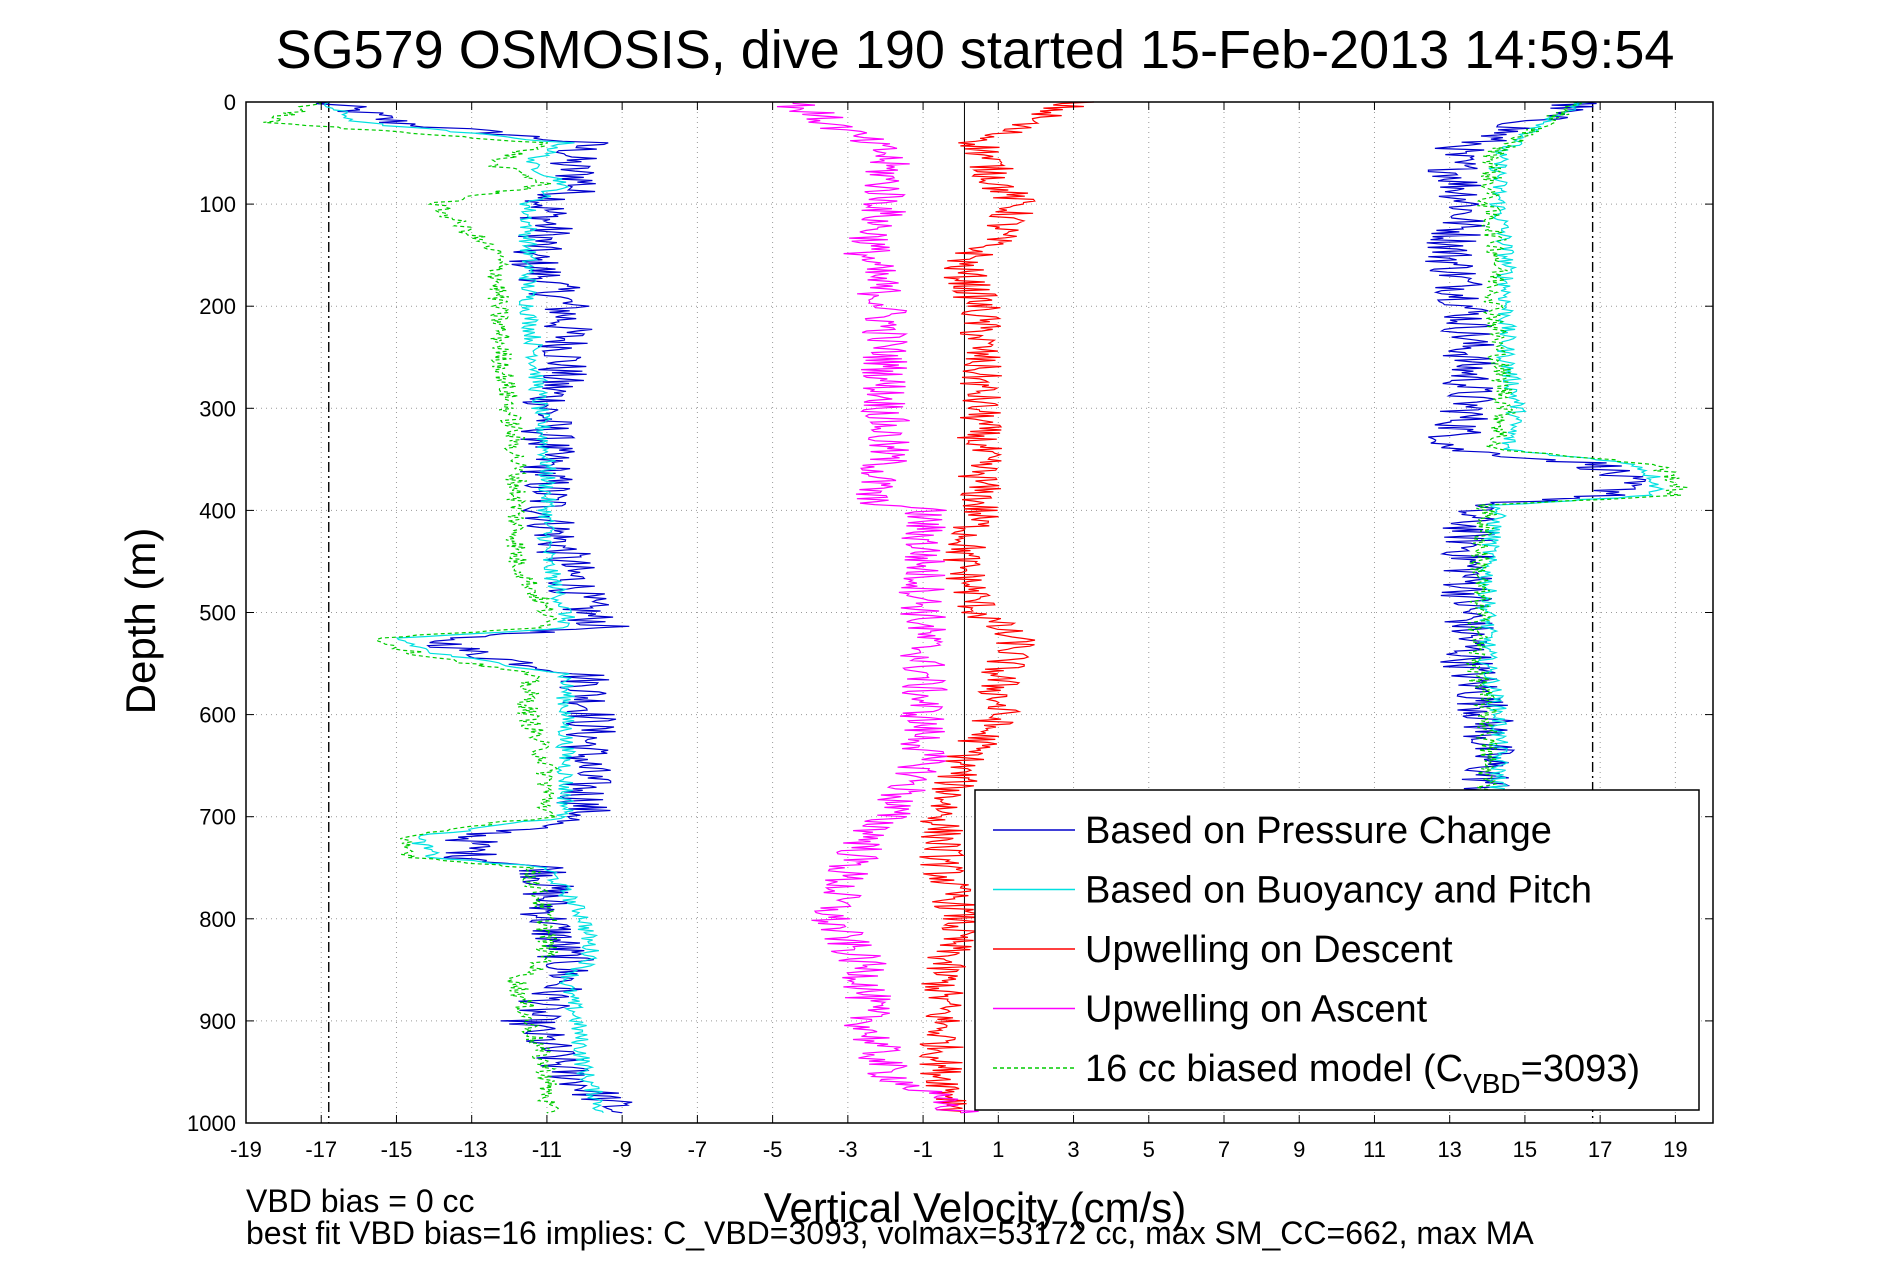 This screenshot has width=1891, height=1262. I want to click on y-tick-label: 1000, so click(211, 1123).